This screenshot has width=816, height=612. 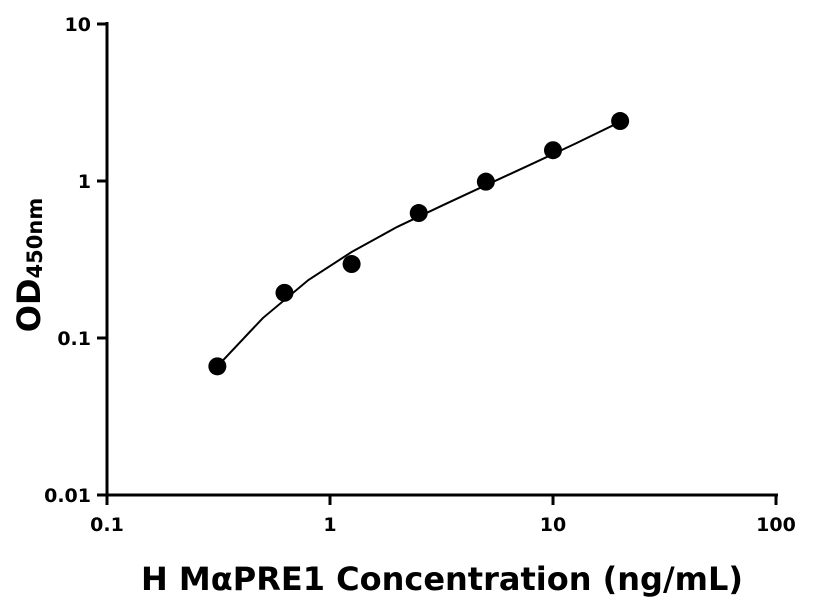 I want to click on y-tick-label: 0.1, so click(x=74, y=339).